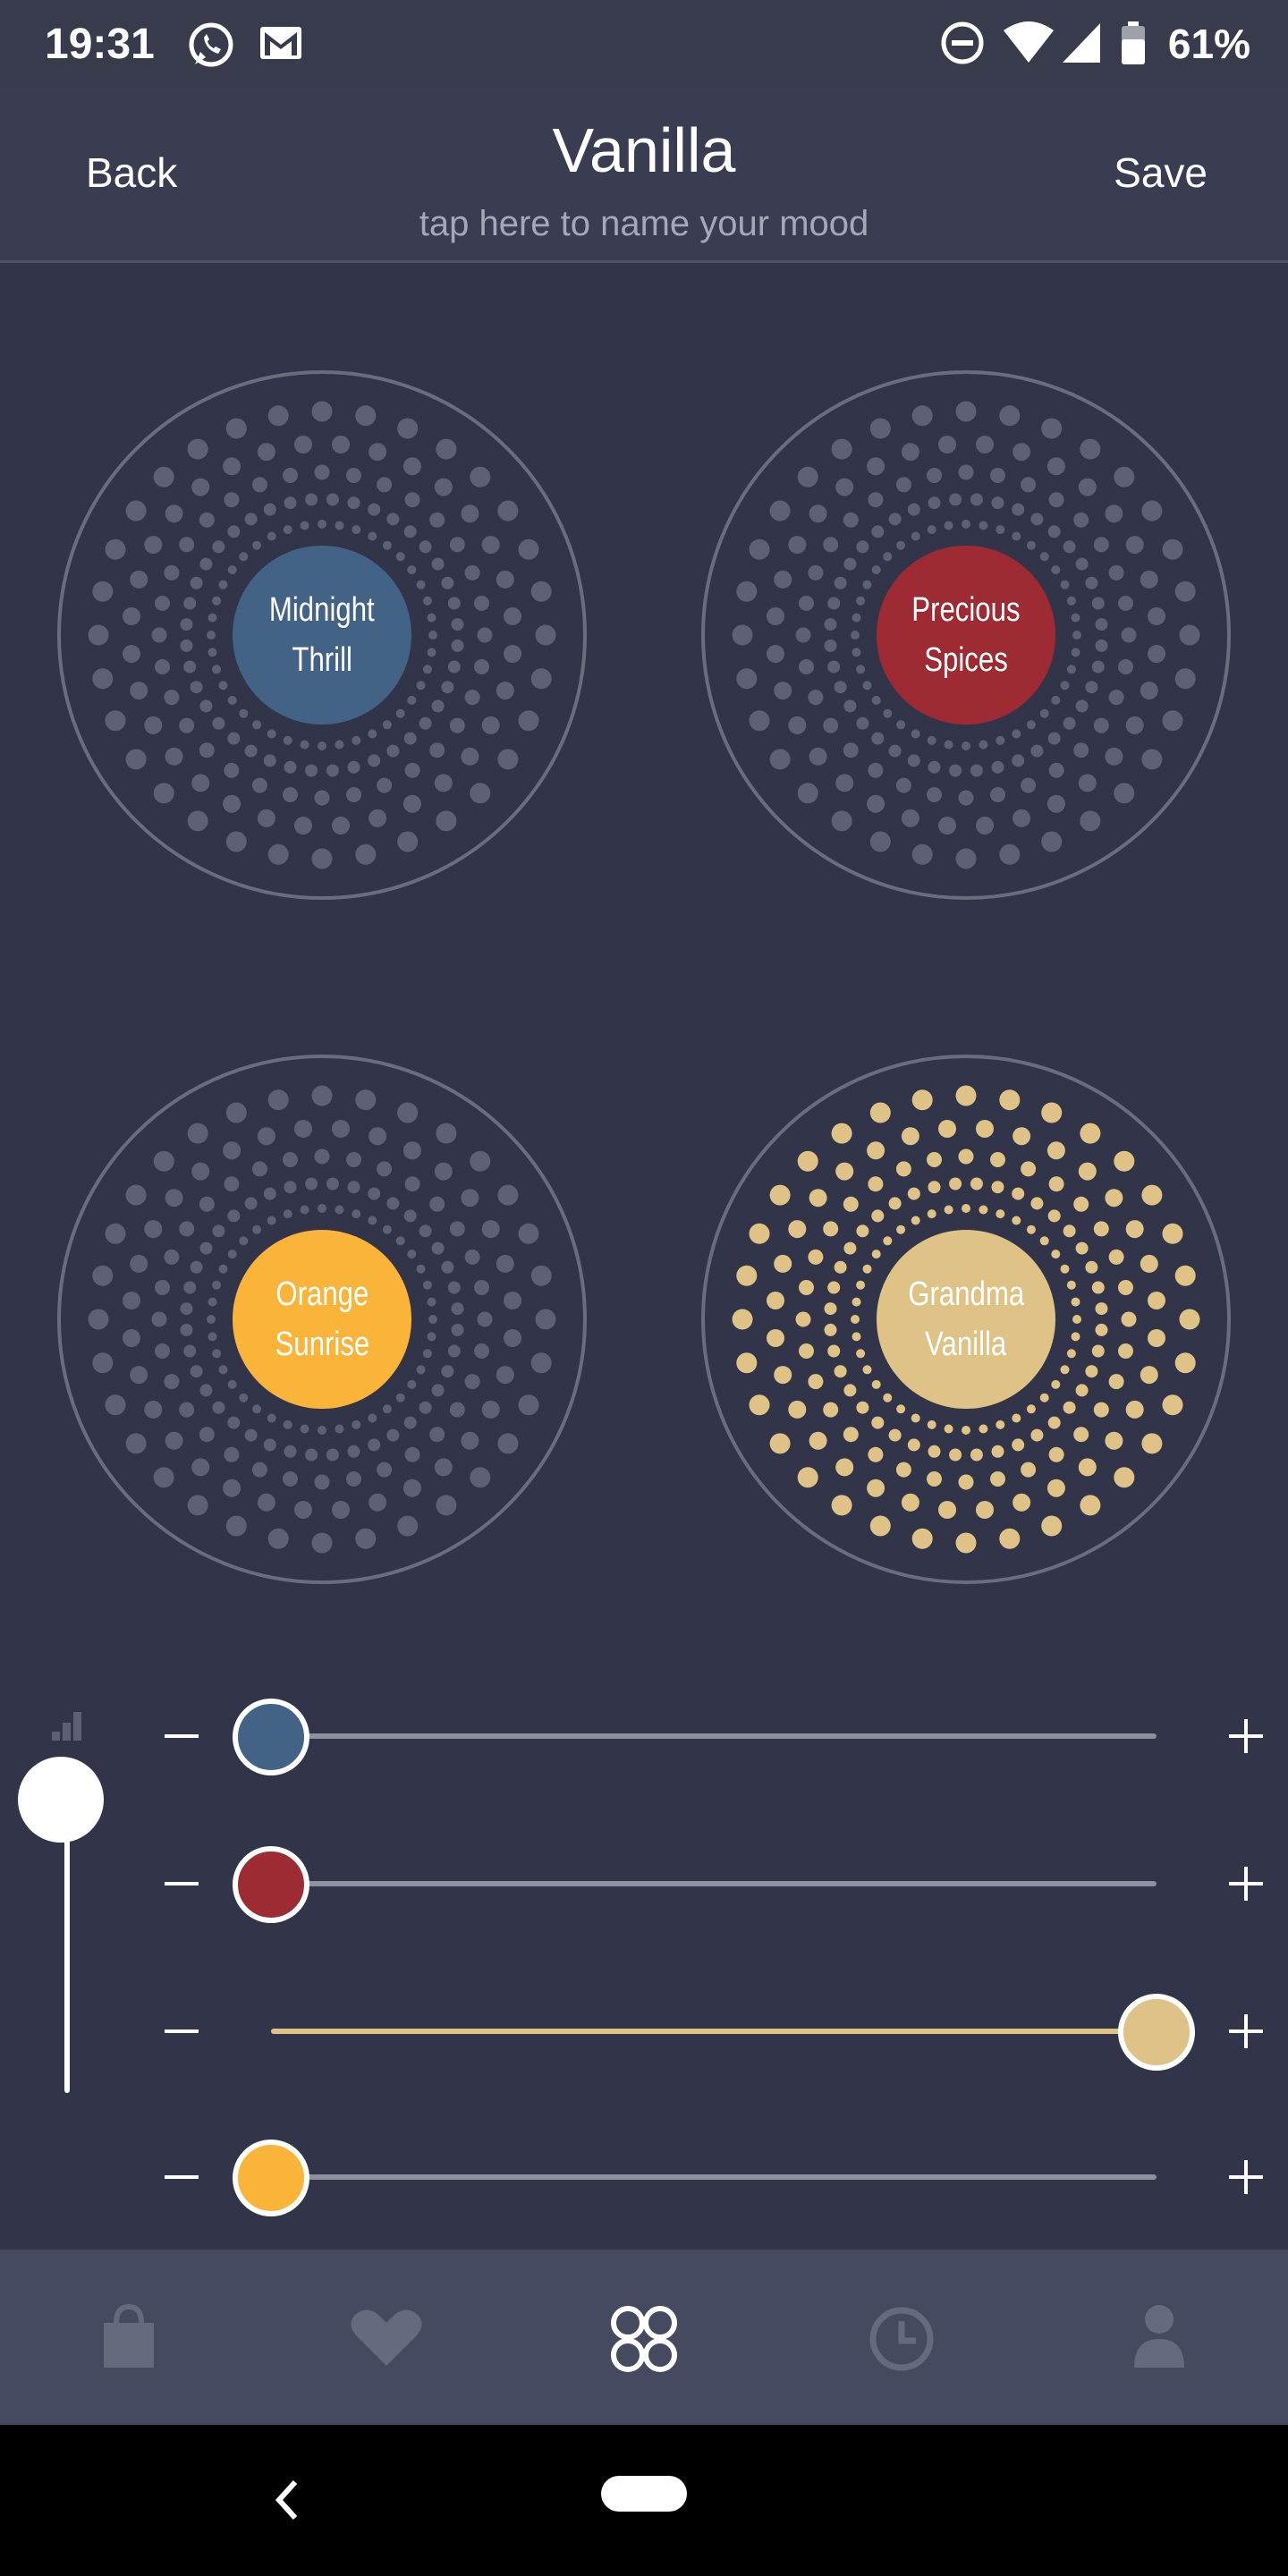  What do you see at coordinates (322, 635) in the screenshot?
I see `mood-midnight-thrill: Midnight Thrill` at bounding box center [322, 635].